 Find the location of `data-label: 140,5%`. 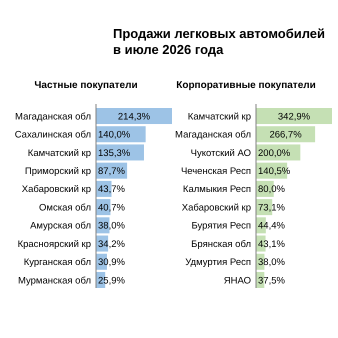

data-label: 140,5% is located at coordinates (274, 171).